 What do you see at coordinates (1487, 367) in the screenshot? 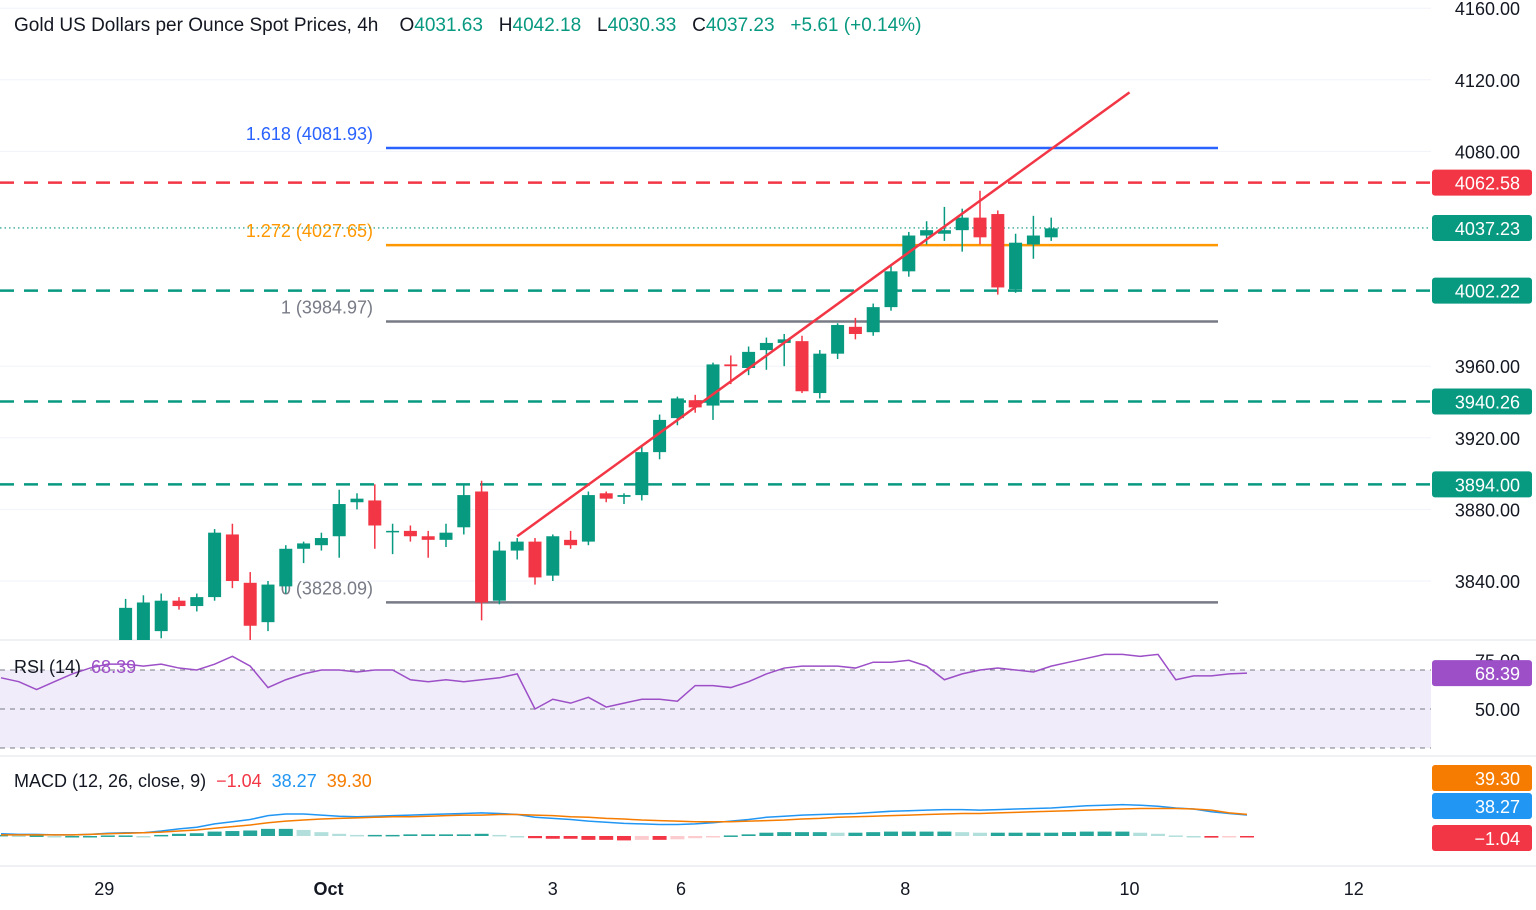
I see `price-tick-label: 3960.00` at bounding box center [1487, 367].